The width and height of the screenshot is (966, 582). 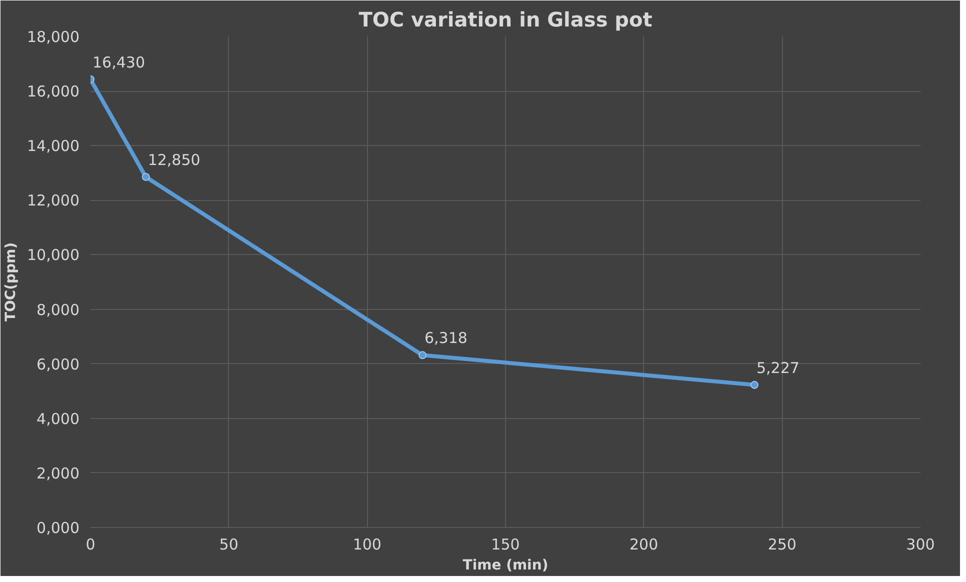 What do you see at coordinates (53, 201) in the screenshot?
I see `y-tick-label: 12,000` at bounding box center [53, 201].